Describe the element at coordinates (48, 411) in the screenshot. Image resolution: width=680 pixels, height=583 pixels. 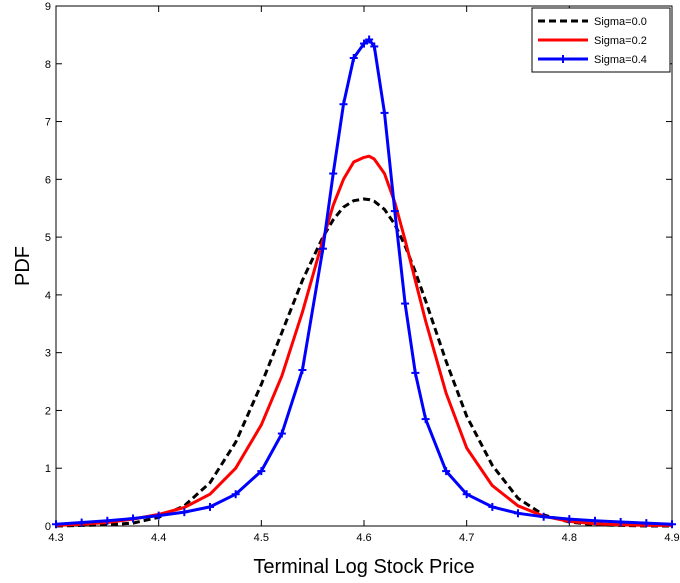
I see `y-tick-label: 2` at that location.